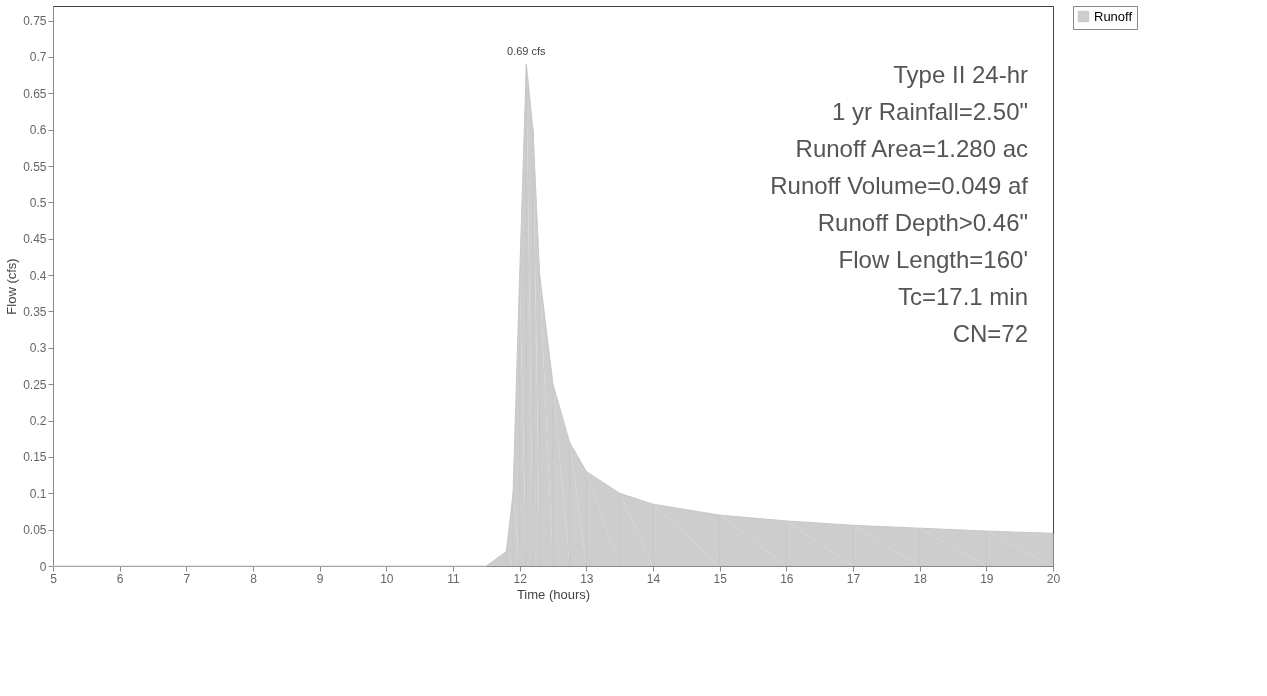 This screenshot has height=696, width=1267. What do you see at coordinates (454, 578) in the screenshot?
I see `x-tick-label: 11` at bounding box center [454, 578].